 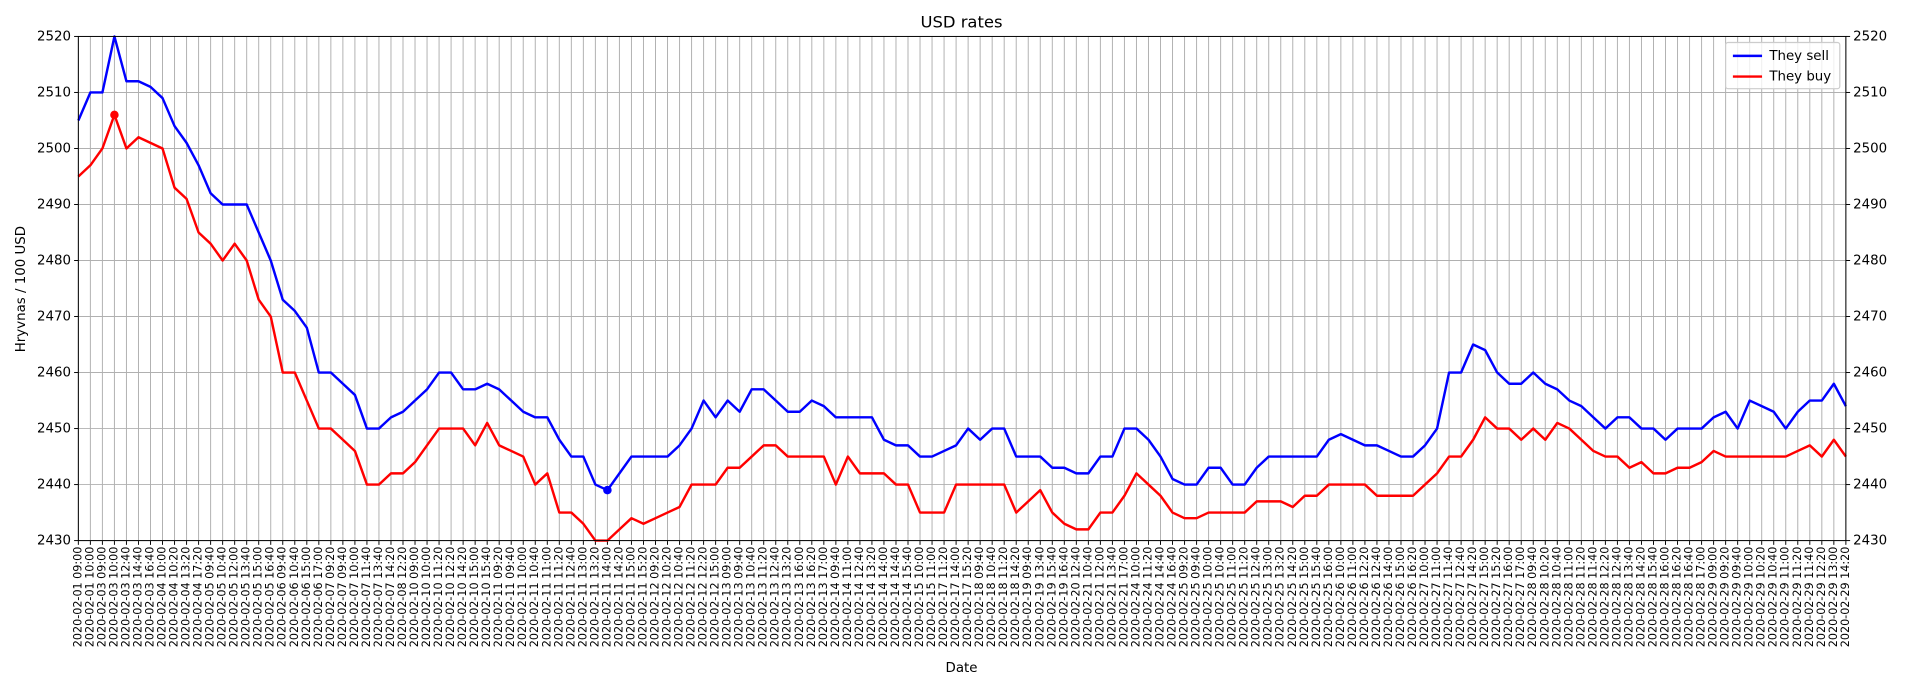 I want to click on y2-tick-label: 2480, so click(x=1870, y=261).